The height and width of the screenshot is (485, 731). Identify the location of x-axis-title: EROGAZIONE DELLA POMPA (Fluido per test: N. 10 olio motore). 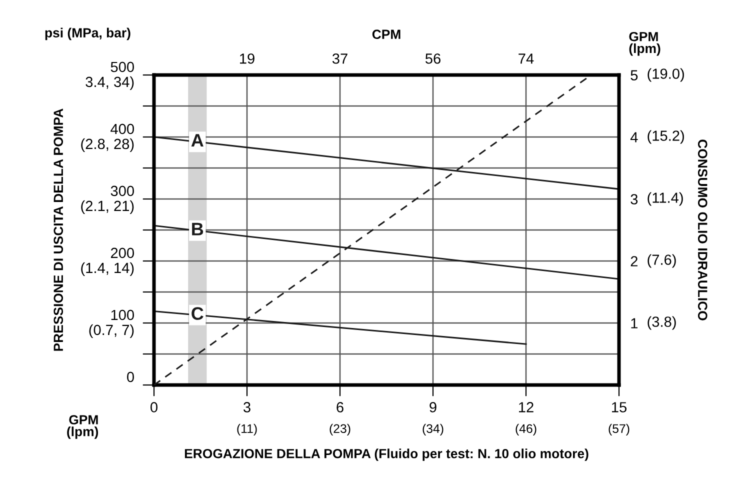
(386, 454).